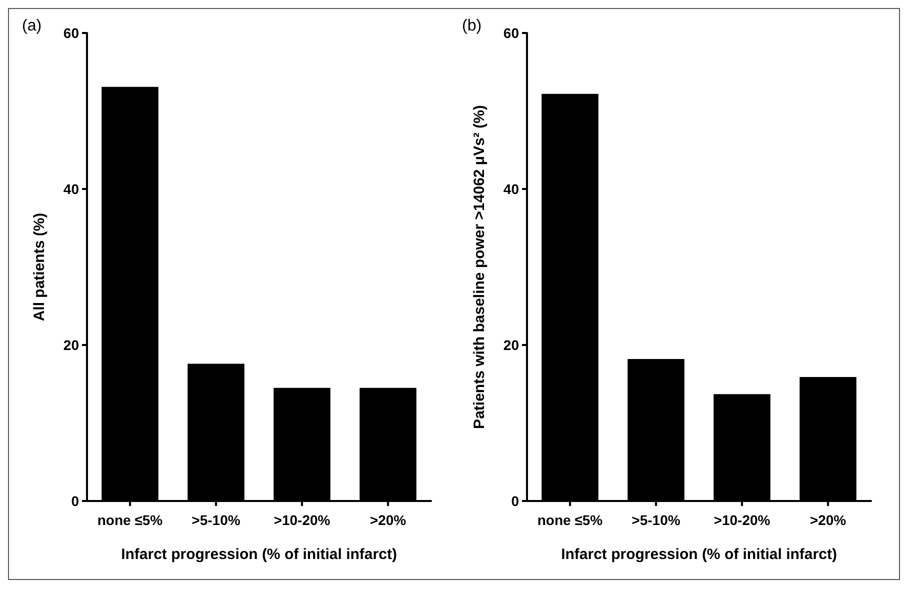 The image size is (909, 592). I want to click on y-axis-title: All patients (%), so click(39, 267).